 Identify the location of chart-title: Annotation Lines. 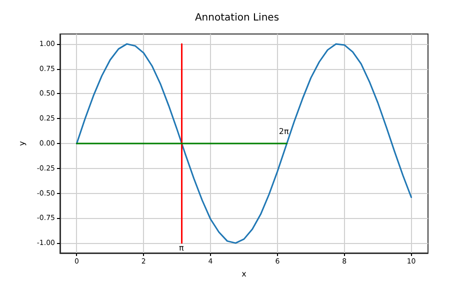
(237, 18).